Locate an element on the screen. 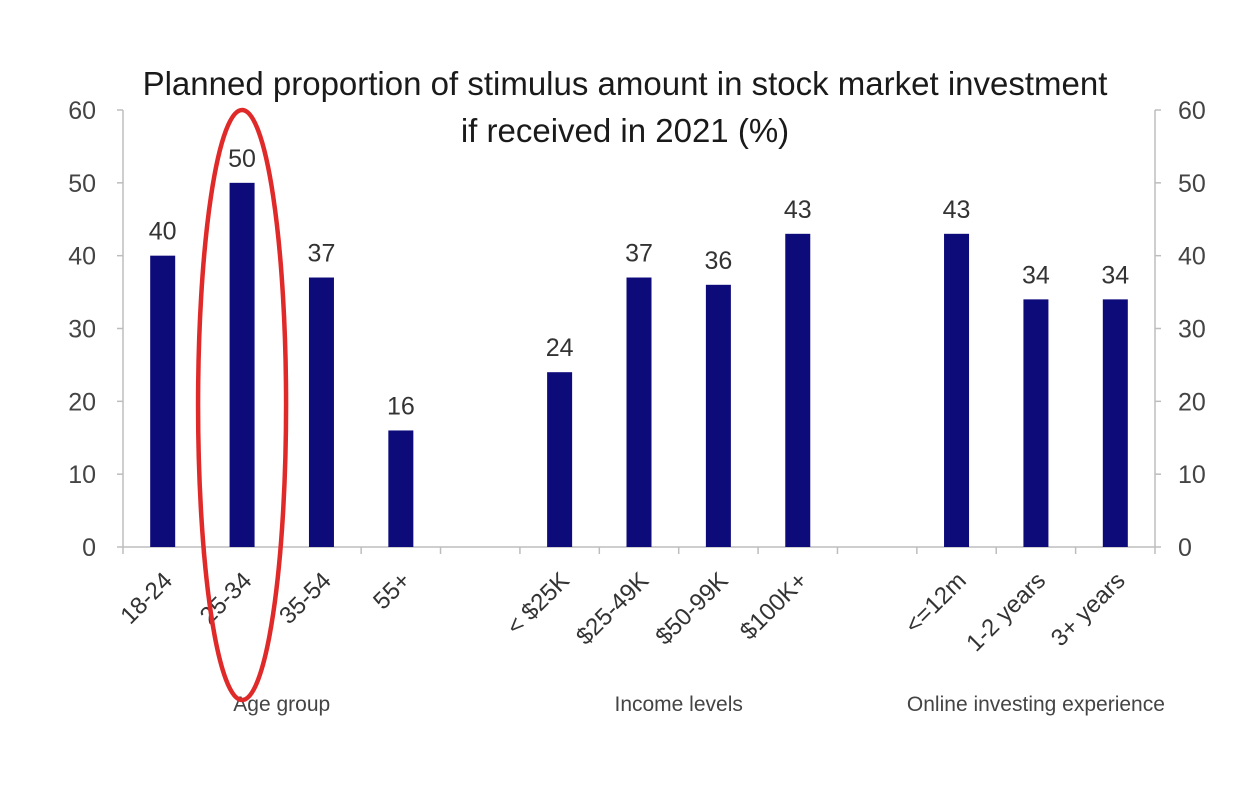 The width and height of the screenshot is (1260, 798). y-tick-label-right: 40 is located at coordinates (1192, 257).